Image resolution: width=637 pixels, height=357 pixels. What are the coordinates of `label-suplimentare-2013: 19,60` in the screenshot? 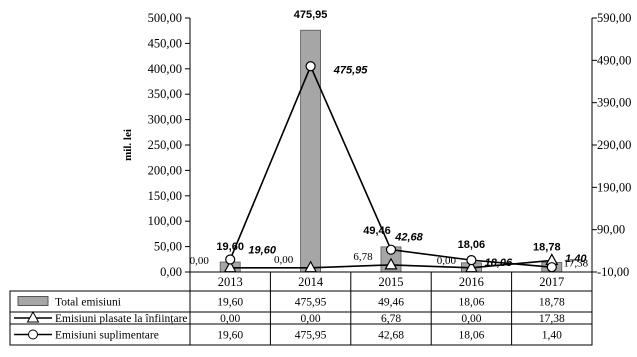 It's located at (262, 250).